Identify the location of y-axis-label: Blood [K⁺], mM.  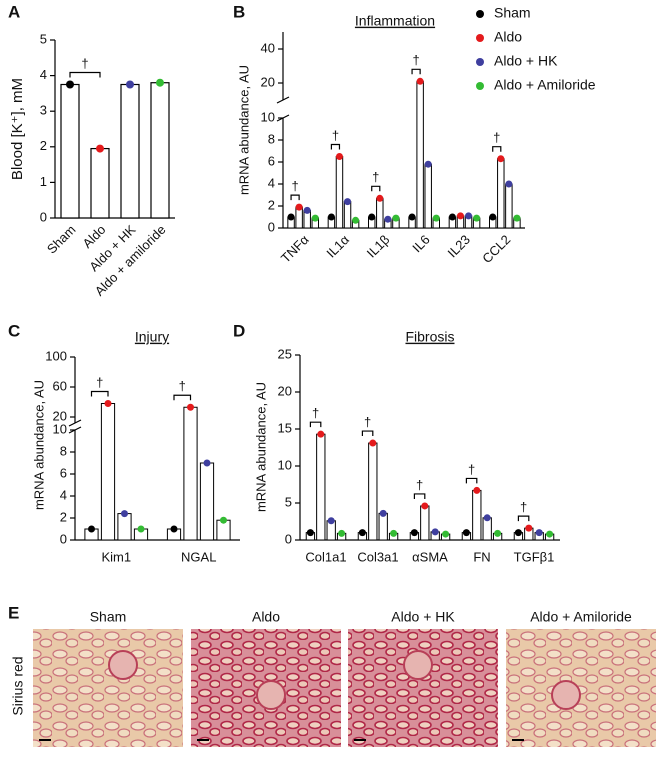
(17, 129).